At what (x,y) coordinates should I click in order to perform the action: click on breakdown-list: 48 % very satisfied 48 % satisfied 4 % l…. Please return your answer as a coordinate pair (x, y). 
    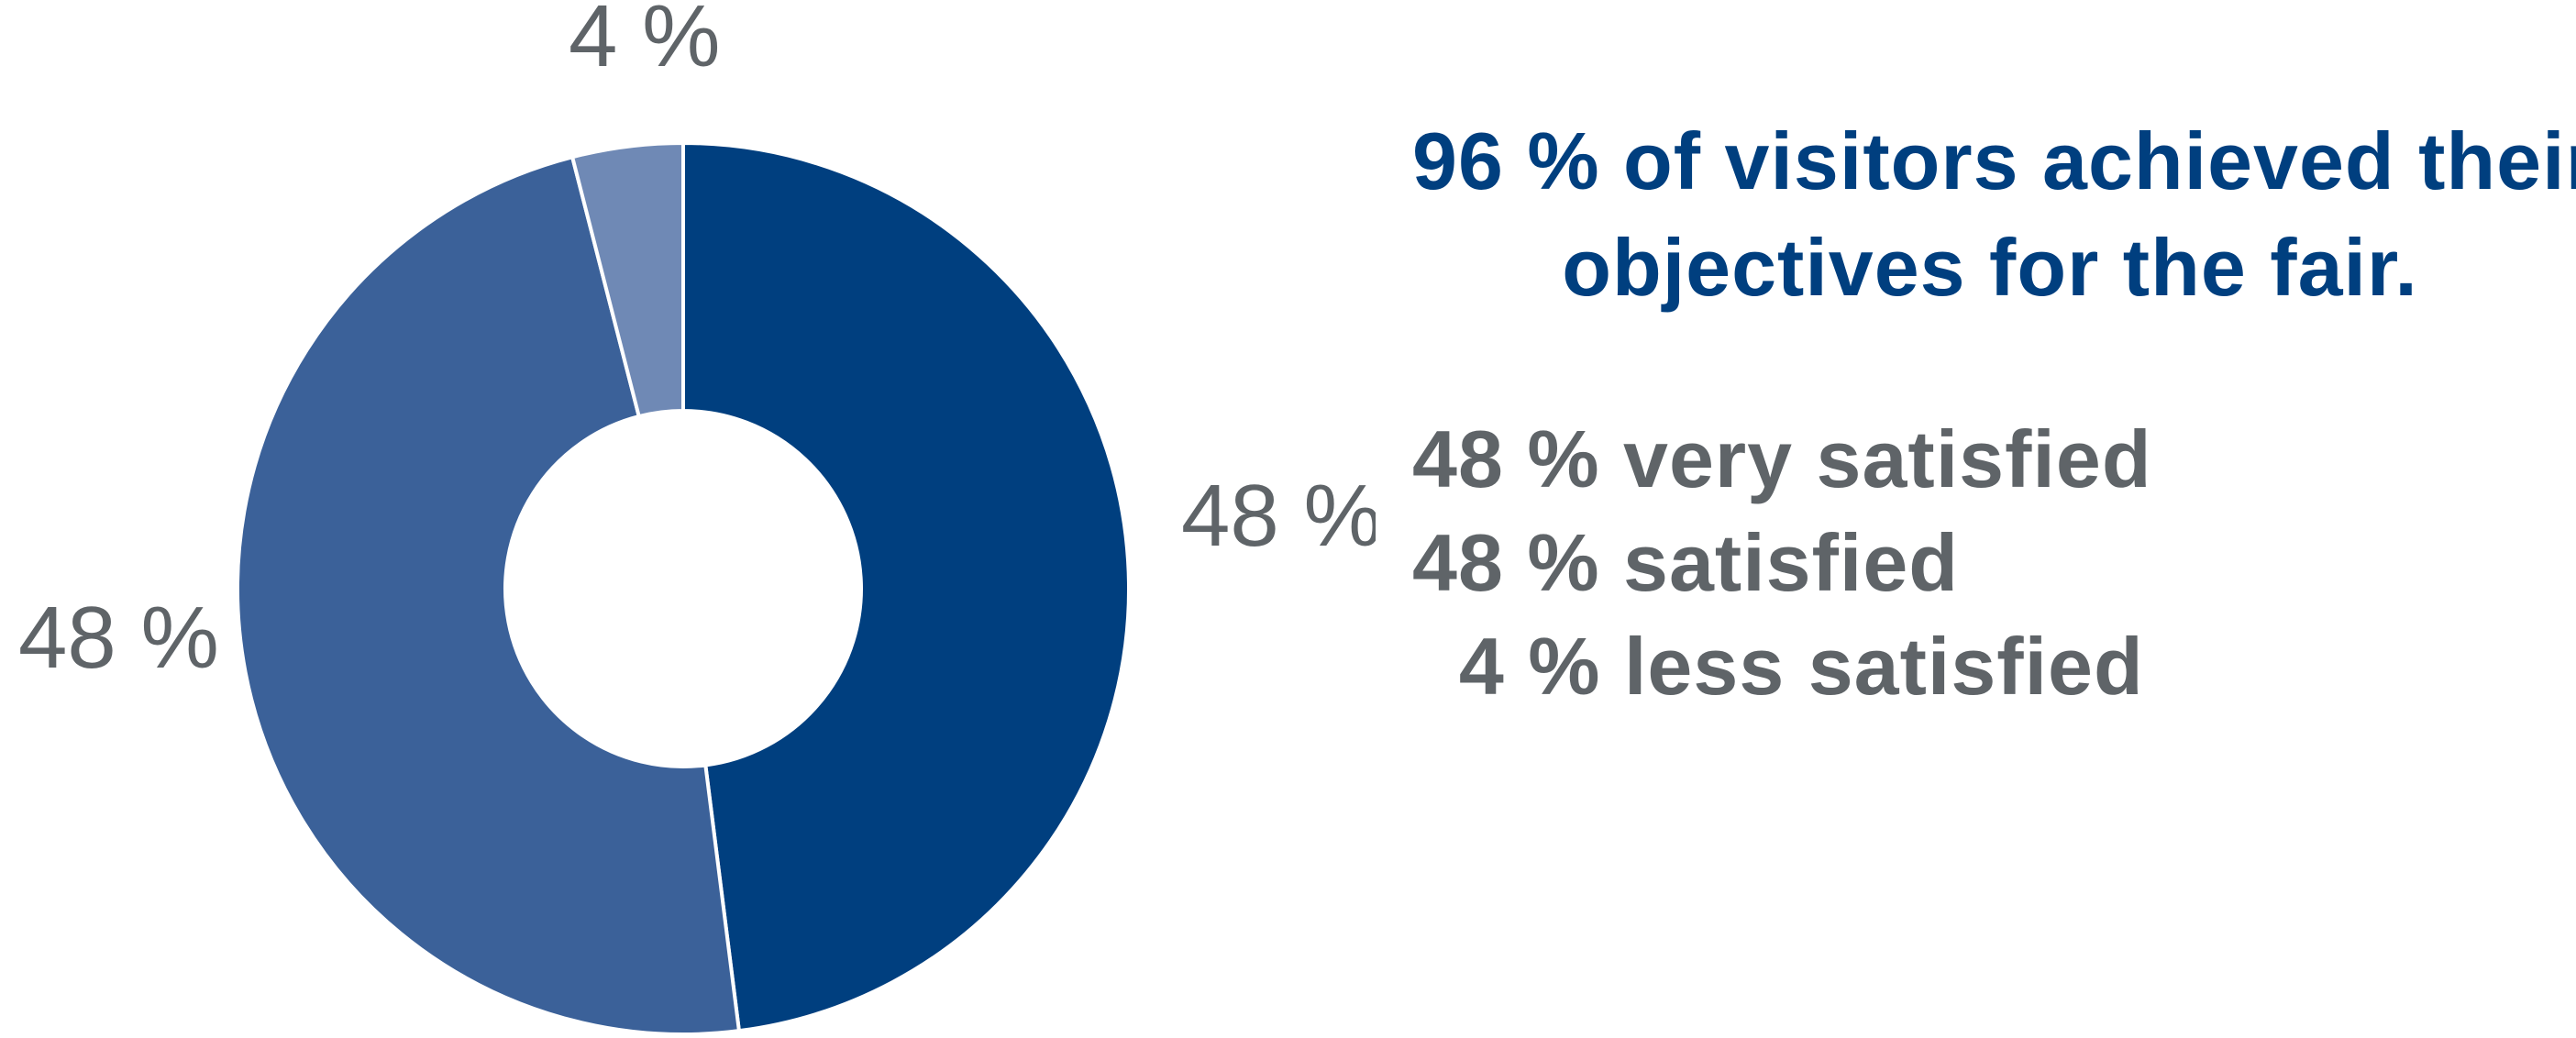
    Looking at the image, I should click on (1990, 562).